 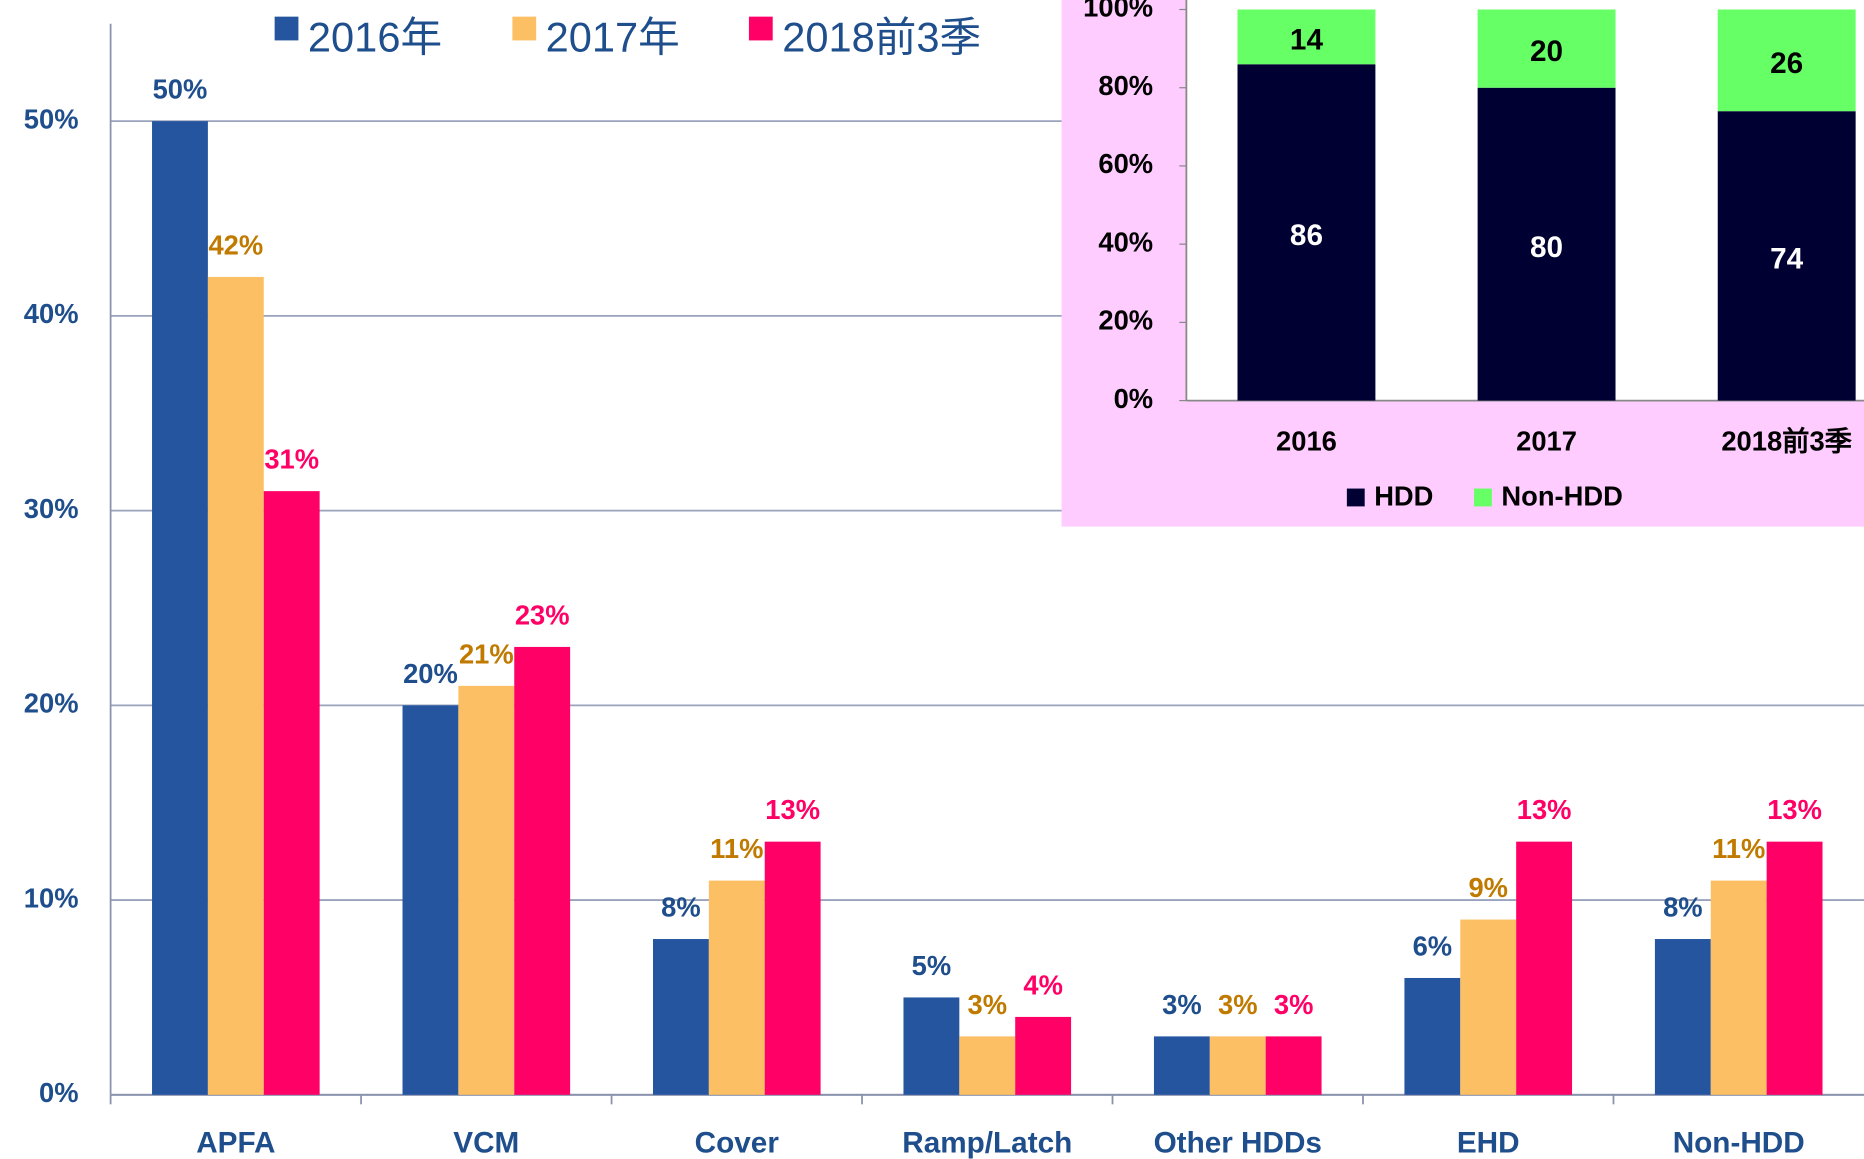 I want to click on y-tick-label: 100%, so click(x=1118, y=11).